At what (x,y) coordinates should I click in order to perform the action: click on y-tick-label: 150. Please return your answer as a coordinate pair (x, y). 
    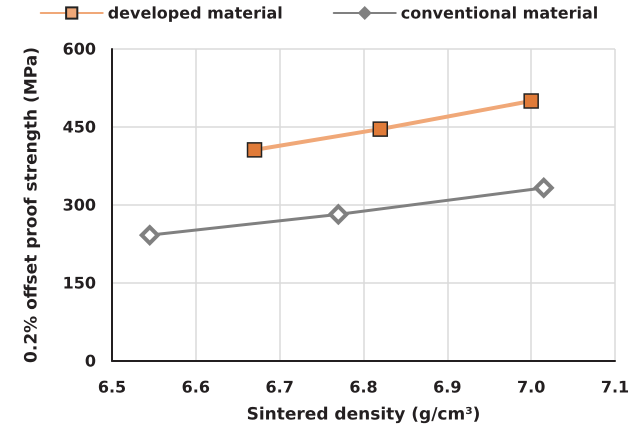
    Looking at the image, I should click on (79, 283).